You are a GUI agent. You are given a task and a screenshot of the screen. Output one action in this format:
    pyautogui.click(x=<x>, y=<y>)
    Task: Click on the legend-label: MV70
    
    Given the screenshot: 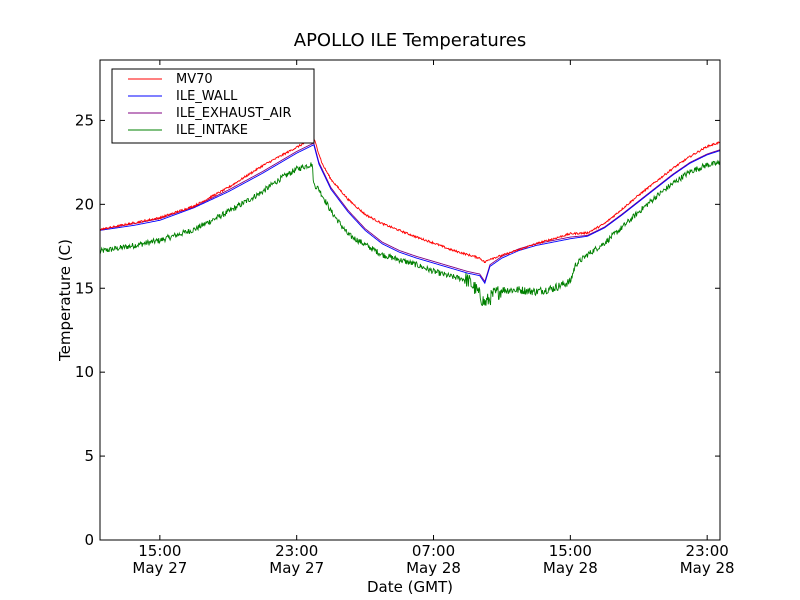 What is the action you would take?
    pyautogui.click(x=194, y=79)
    